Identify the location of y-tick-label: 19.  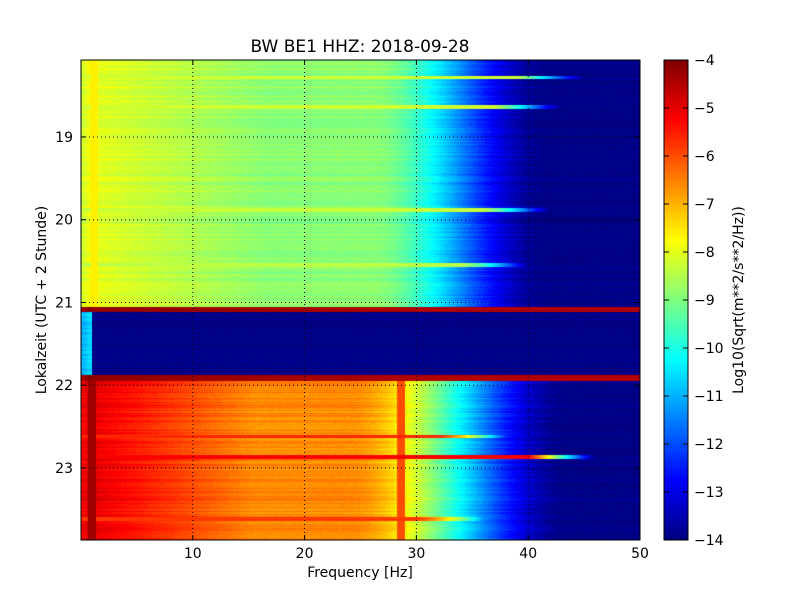
(64, 138).